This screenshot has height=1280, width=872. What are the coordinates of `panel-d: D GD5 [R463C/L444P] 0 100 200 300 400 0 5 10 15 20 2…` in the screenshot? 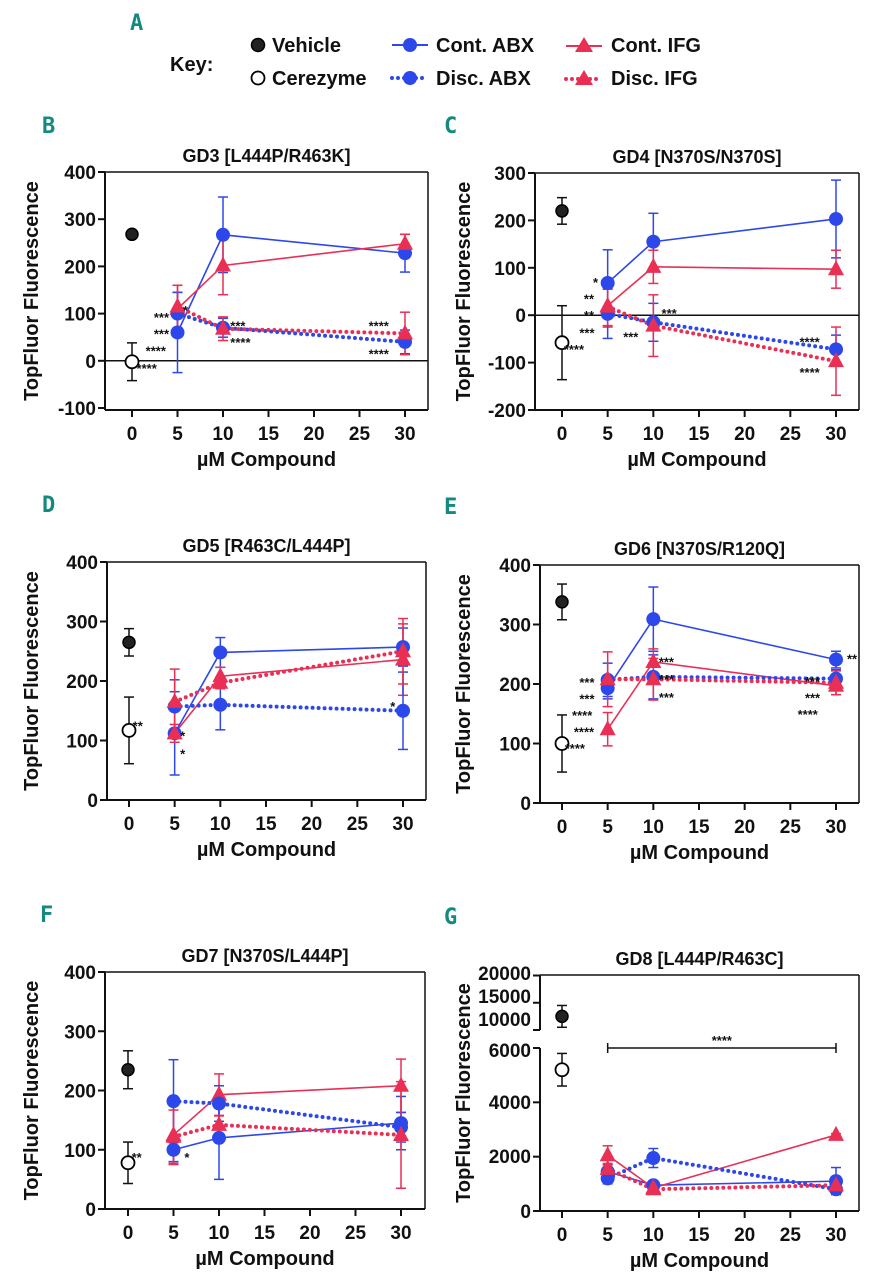 It's located at (224, 677).